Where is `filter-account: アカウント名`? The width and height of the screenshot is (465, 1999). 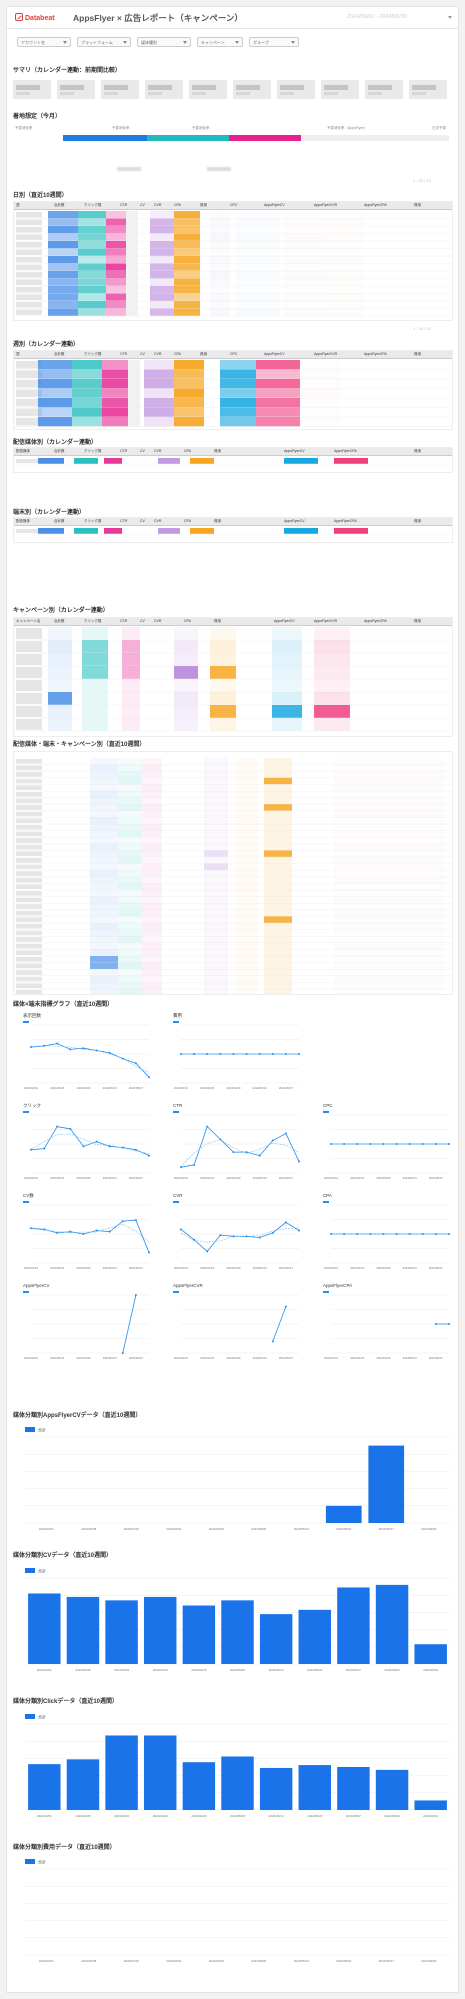
filter-account: アカウント名 is located at coordinates (44, 42).